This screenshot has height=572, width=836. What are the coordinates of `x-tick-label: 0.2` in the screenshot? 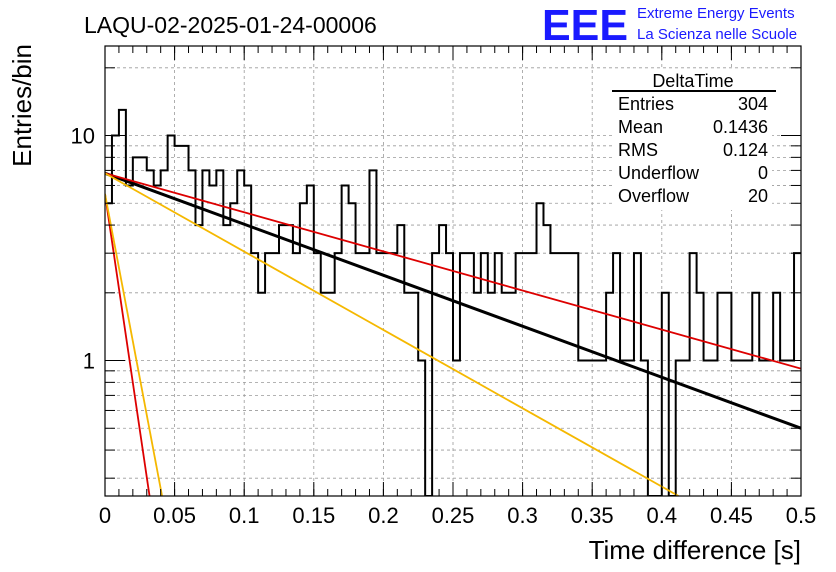 It's located at (383, 515).